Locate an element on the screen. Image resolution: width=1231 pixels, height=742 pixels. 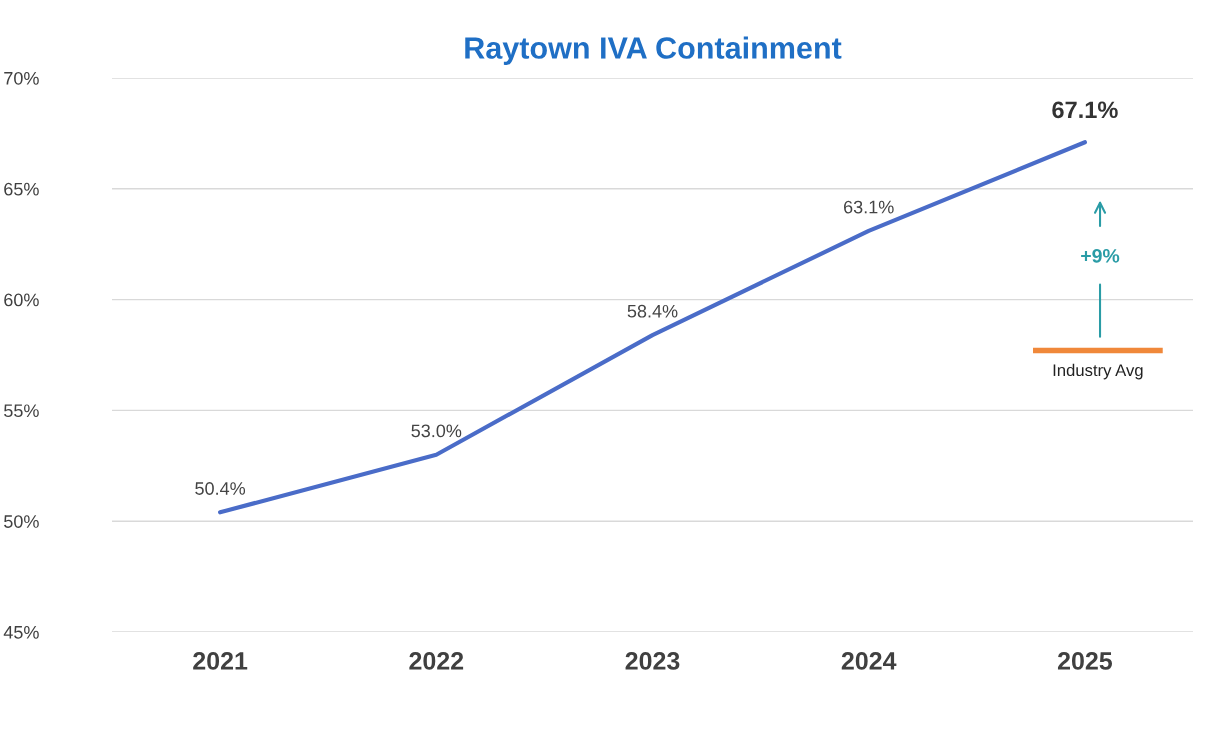
y-tick-label: 65% is located at coordinates (21, 189).